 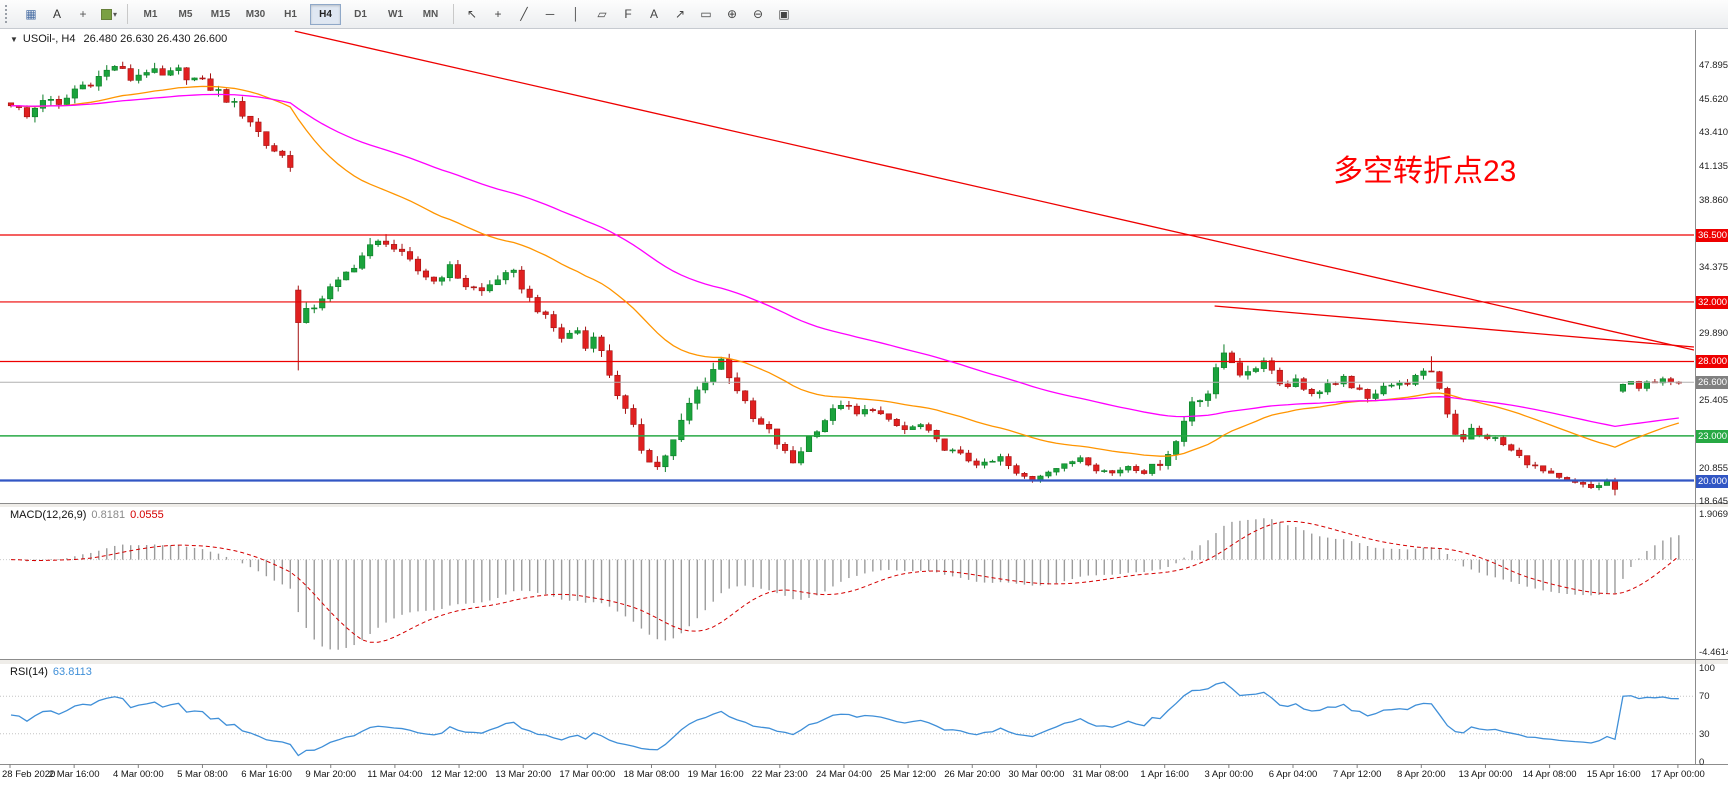 What do you see at coordinates (395, 14) in the screenshot?
I see `timeframe-W1: W1` at bounding box center [395, 14].